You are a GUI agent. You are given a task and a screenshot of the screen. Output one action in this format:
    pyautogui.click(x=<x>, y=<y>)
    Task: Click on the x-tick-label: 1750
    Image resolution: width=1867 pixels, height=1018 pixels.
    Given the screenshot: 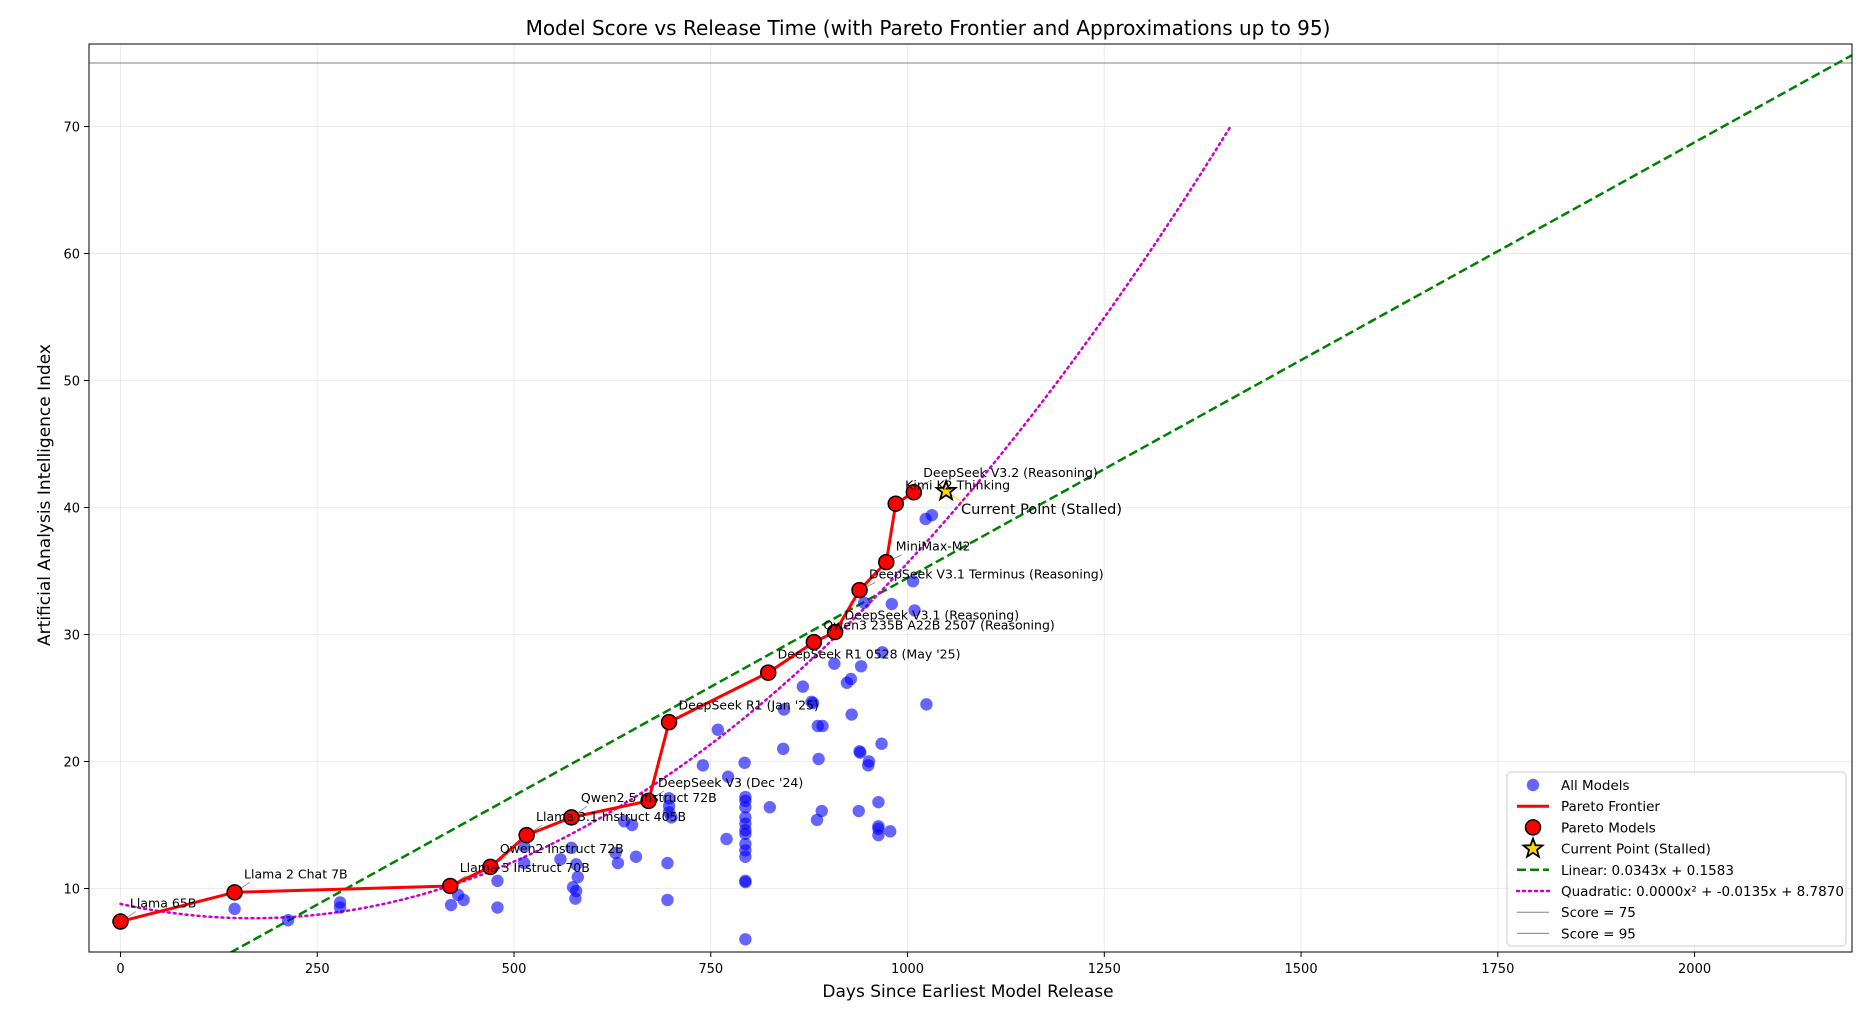 What is the action you would take?
    pyautogui.click(x=1497, y=969)
    